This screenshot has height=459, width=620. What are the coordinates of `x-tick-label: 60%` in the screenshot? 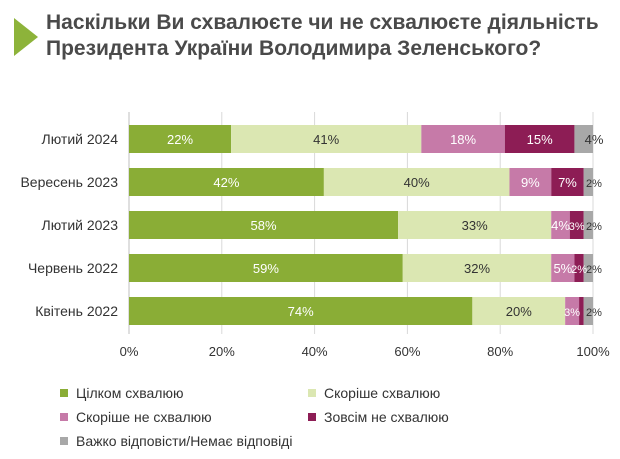 It's located at (407, 351).